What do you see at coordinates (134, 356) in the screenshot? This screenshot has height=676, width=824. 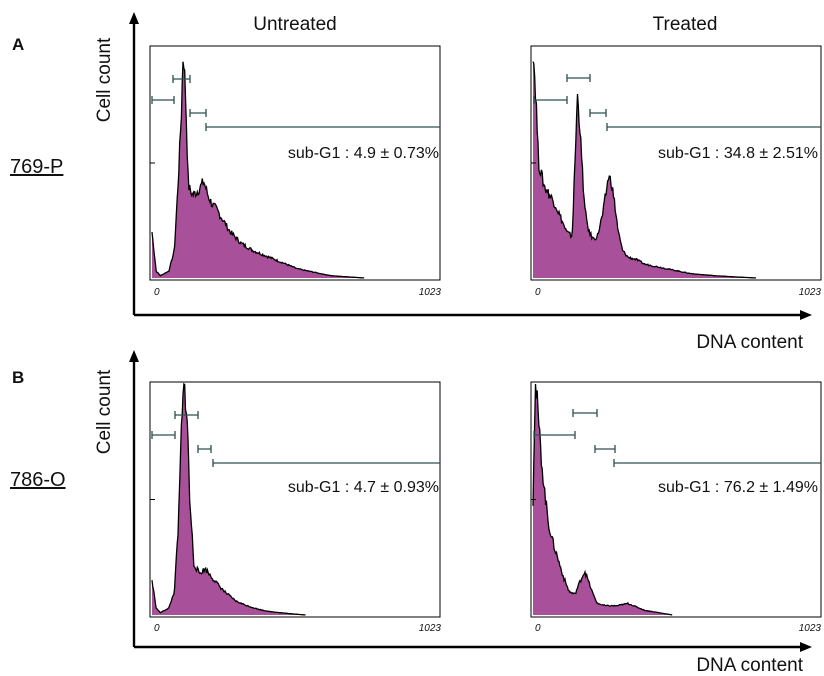 I see `y-arrowhead-b` at bounding box center [134, 356].